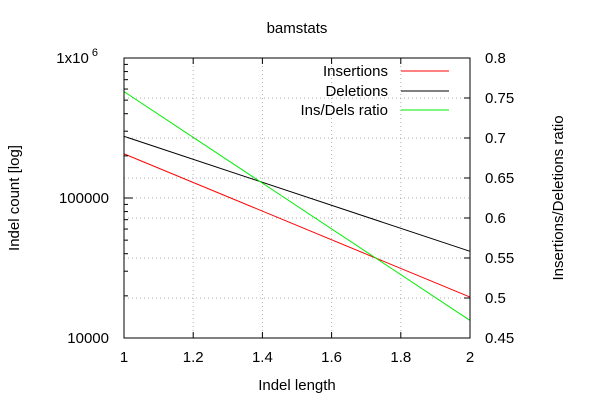 This screenshot has height=400, width=600. What do you see at coordinates (495, 138) in the screenshot?
I see `y2-tick-label: 0.7` at bounding box center [495, 138].